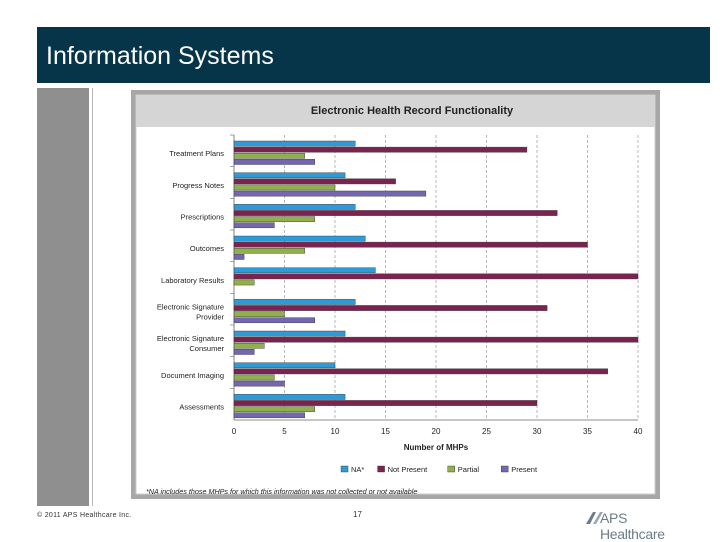 The height and width of the screenshot is (542, 720). What do you see at coordinates (408, 469) in the screenshot?
I see `legend-label: Not Present` at bounding box center [408, 469].